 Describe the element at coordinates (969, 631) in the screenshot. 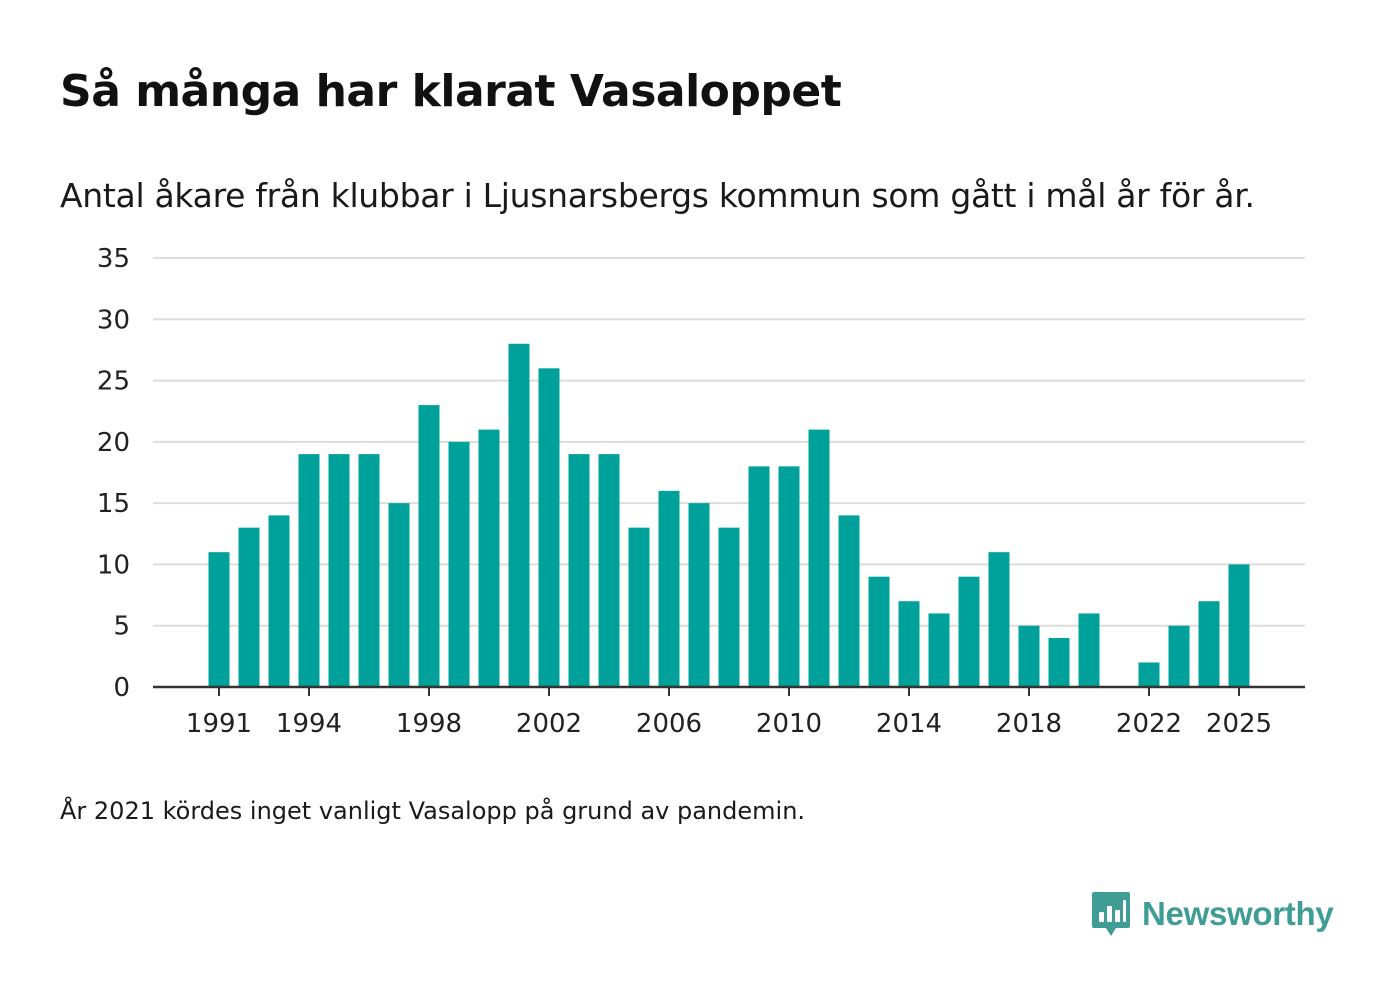

I see `bar-2016` at that location.